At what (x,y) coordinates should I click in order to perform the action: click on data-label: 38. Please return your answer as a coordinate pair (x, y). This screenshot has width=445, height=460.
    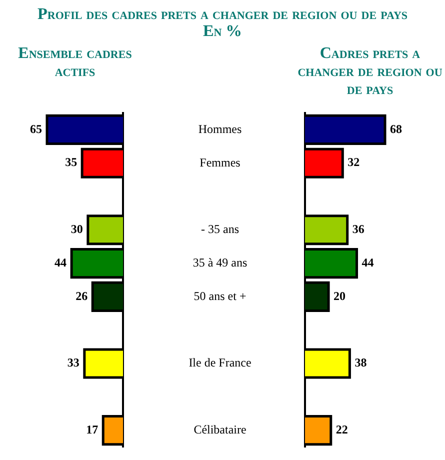
    Looking at the image, I should click on (360, 363).